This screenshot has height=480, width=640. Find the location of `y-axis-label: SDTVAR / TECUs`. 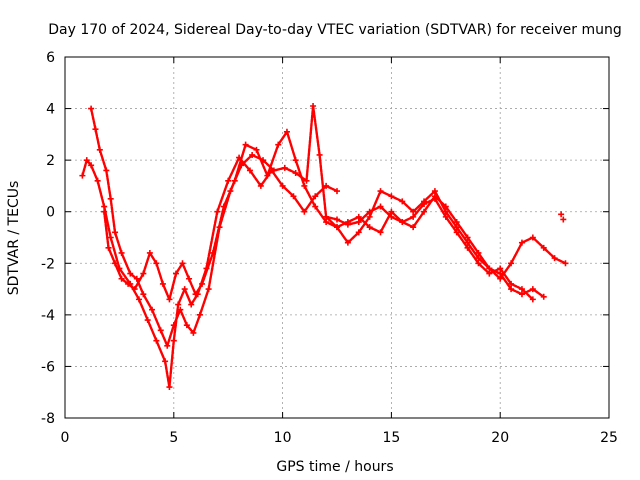

y-axis-label: SDTVAR / TECUs is located at coordinates (14, 238).